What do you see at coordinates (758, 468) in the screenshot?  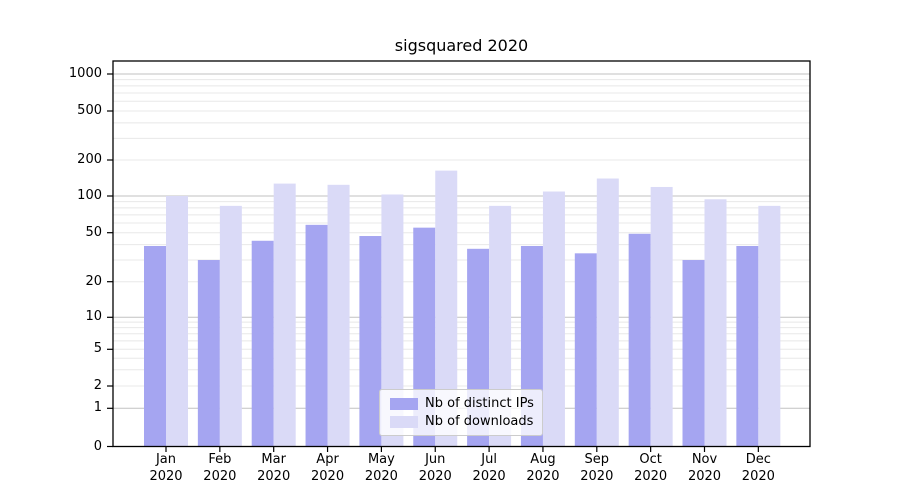 I see `x-tick-label: Dec 2020` at bounding box center [758, 468].